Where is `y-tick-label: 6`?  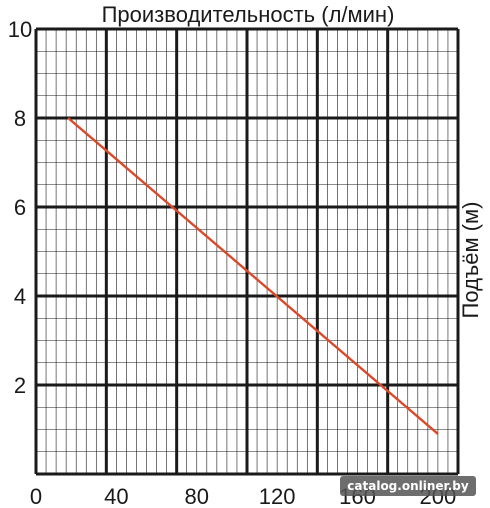 y-tick-label: 6 is located at coordinates (20, 207).